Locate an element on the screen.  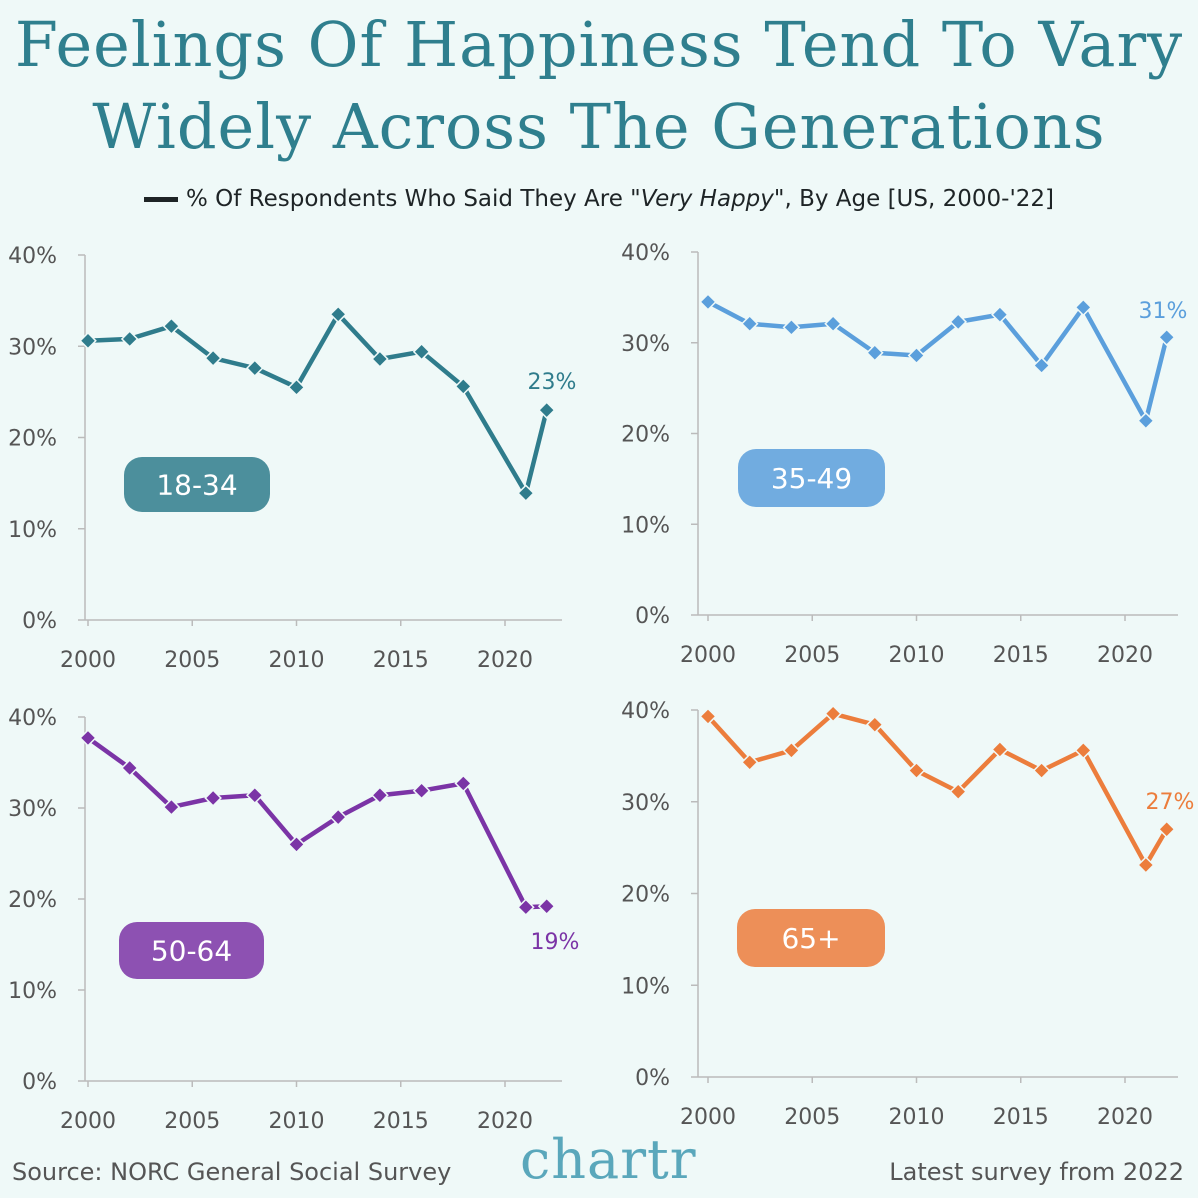
legend-swatch is located at coordinates (160, 199).